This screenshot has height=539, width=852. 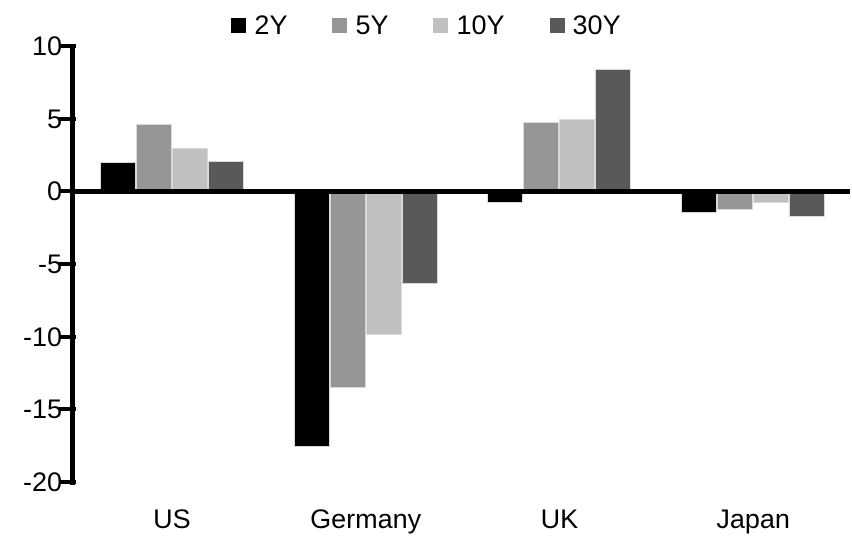 What do you see at coordinates (596, 25) in the screenshot?
I see `legend-label-30y: 30Y` at bounding box center [596, 25].